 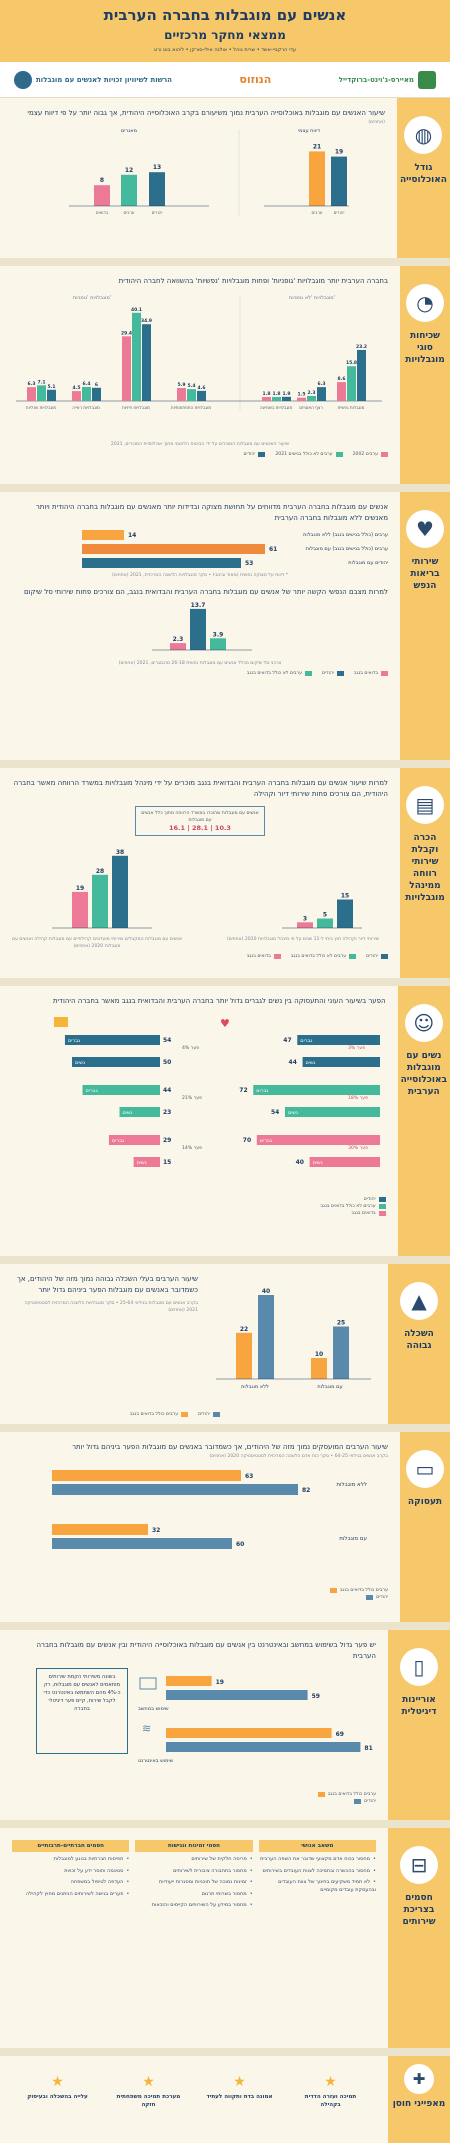 What do you see at coordinates (306, 1490) in the screenshot?
I see `bar-value: 82` at bounding box center [306, 1490].